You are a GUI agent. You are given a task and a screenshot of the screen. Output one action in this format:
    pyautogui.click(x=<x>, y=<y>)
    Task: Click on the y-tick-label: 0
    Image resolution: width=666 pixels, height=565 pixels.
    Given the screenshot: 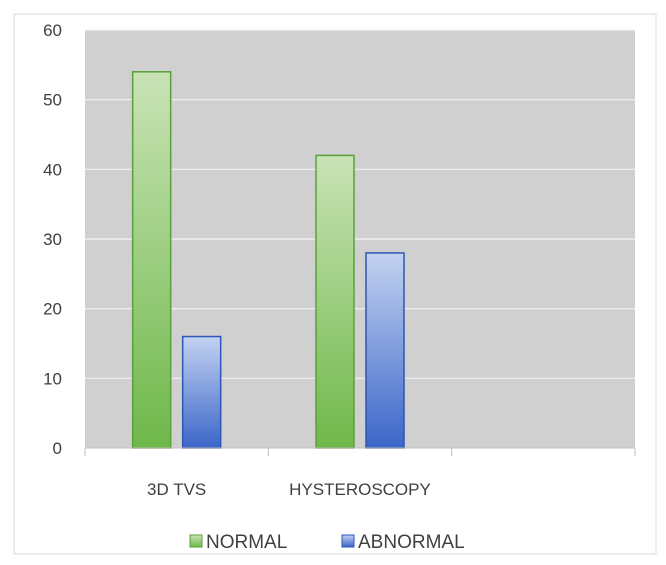 What is the action you would take?
    pyautogui.click(x=57, y=448)
    